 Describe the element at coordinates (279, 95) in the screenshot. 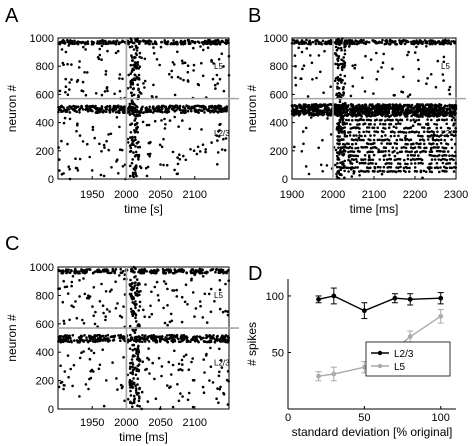

I see `y-tick-label: 600` at that location.